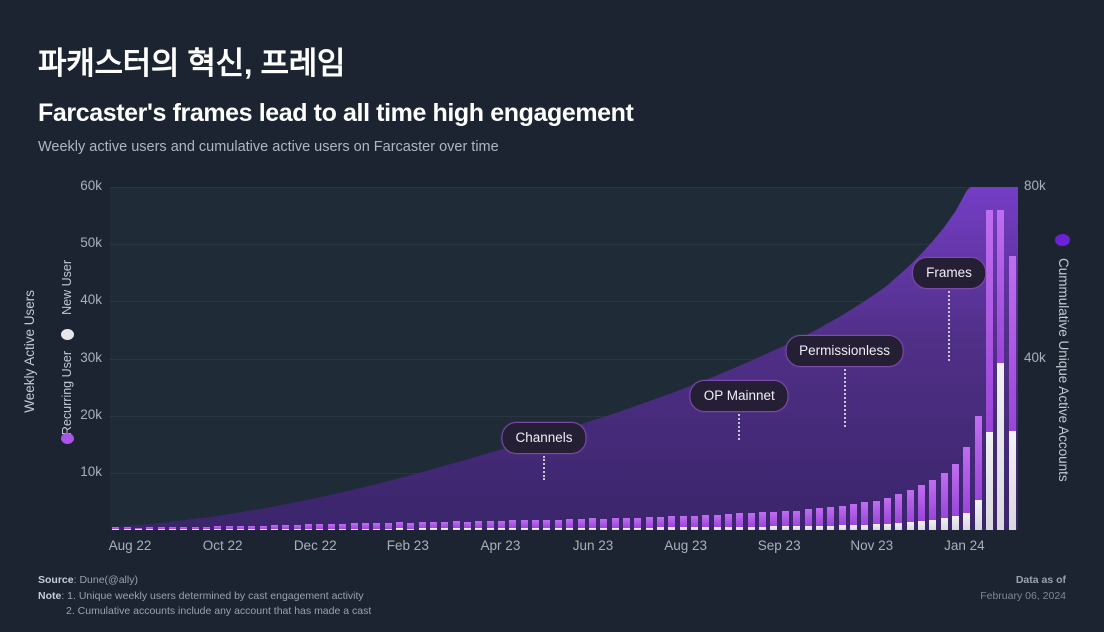  I want to click on y-tick-left: 50k, so click(91, 243).